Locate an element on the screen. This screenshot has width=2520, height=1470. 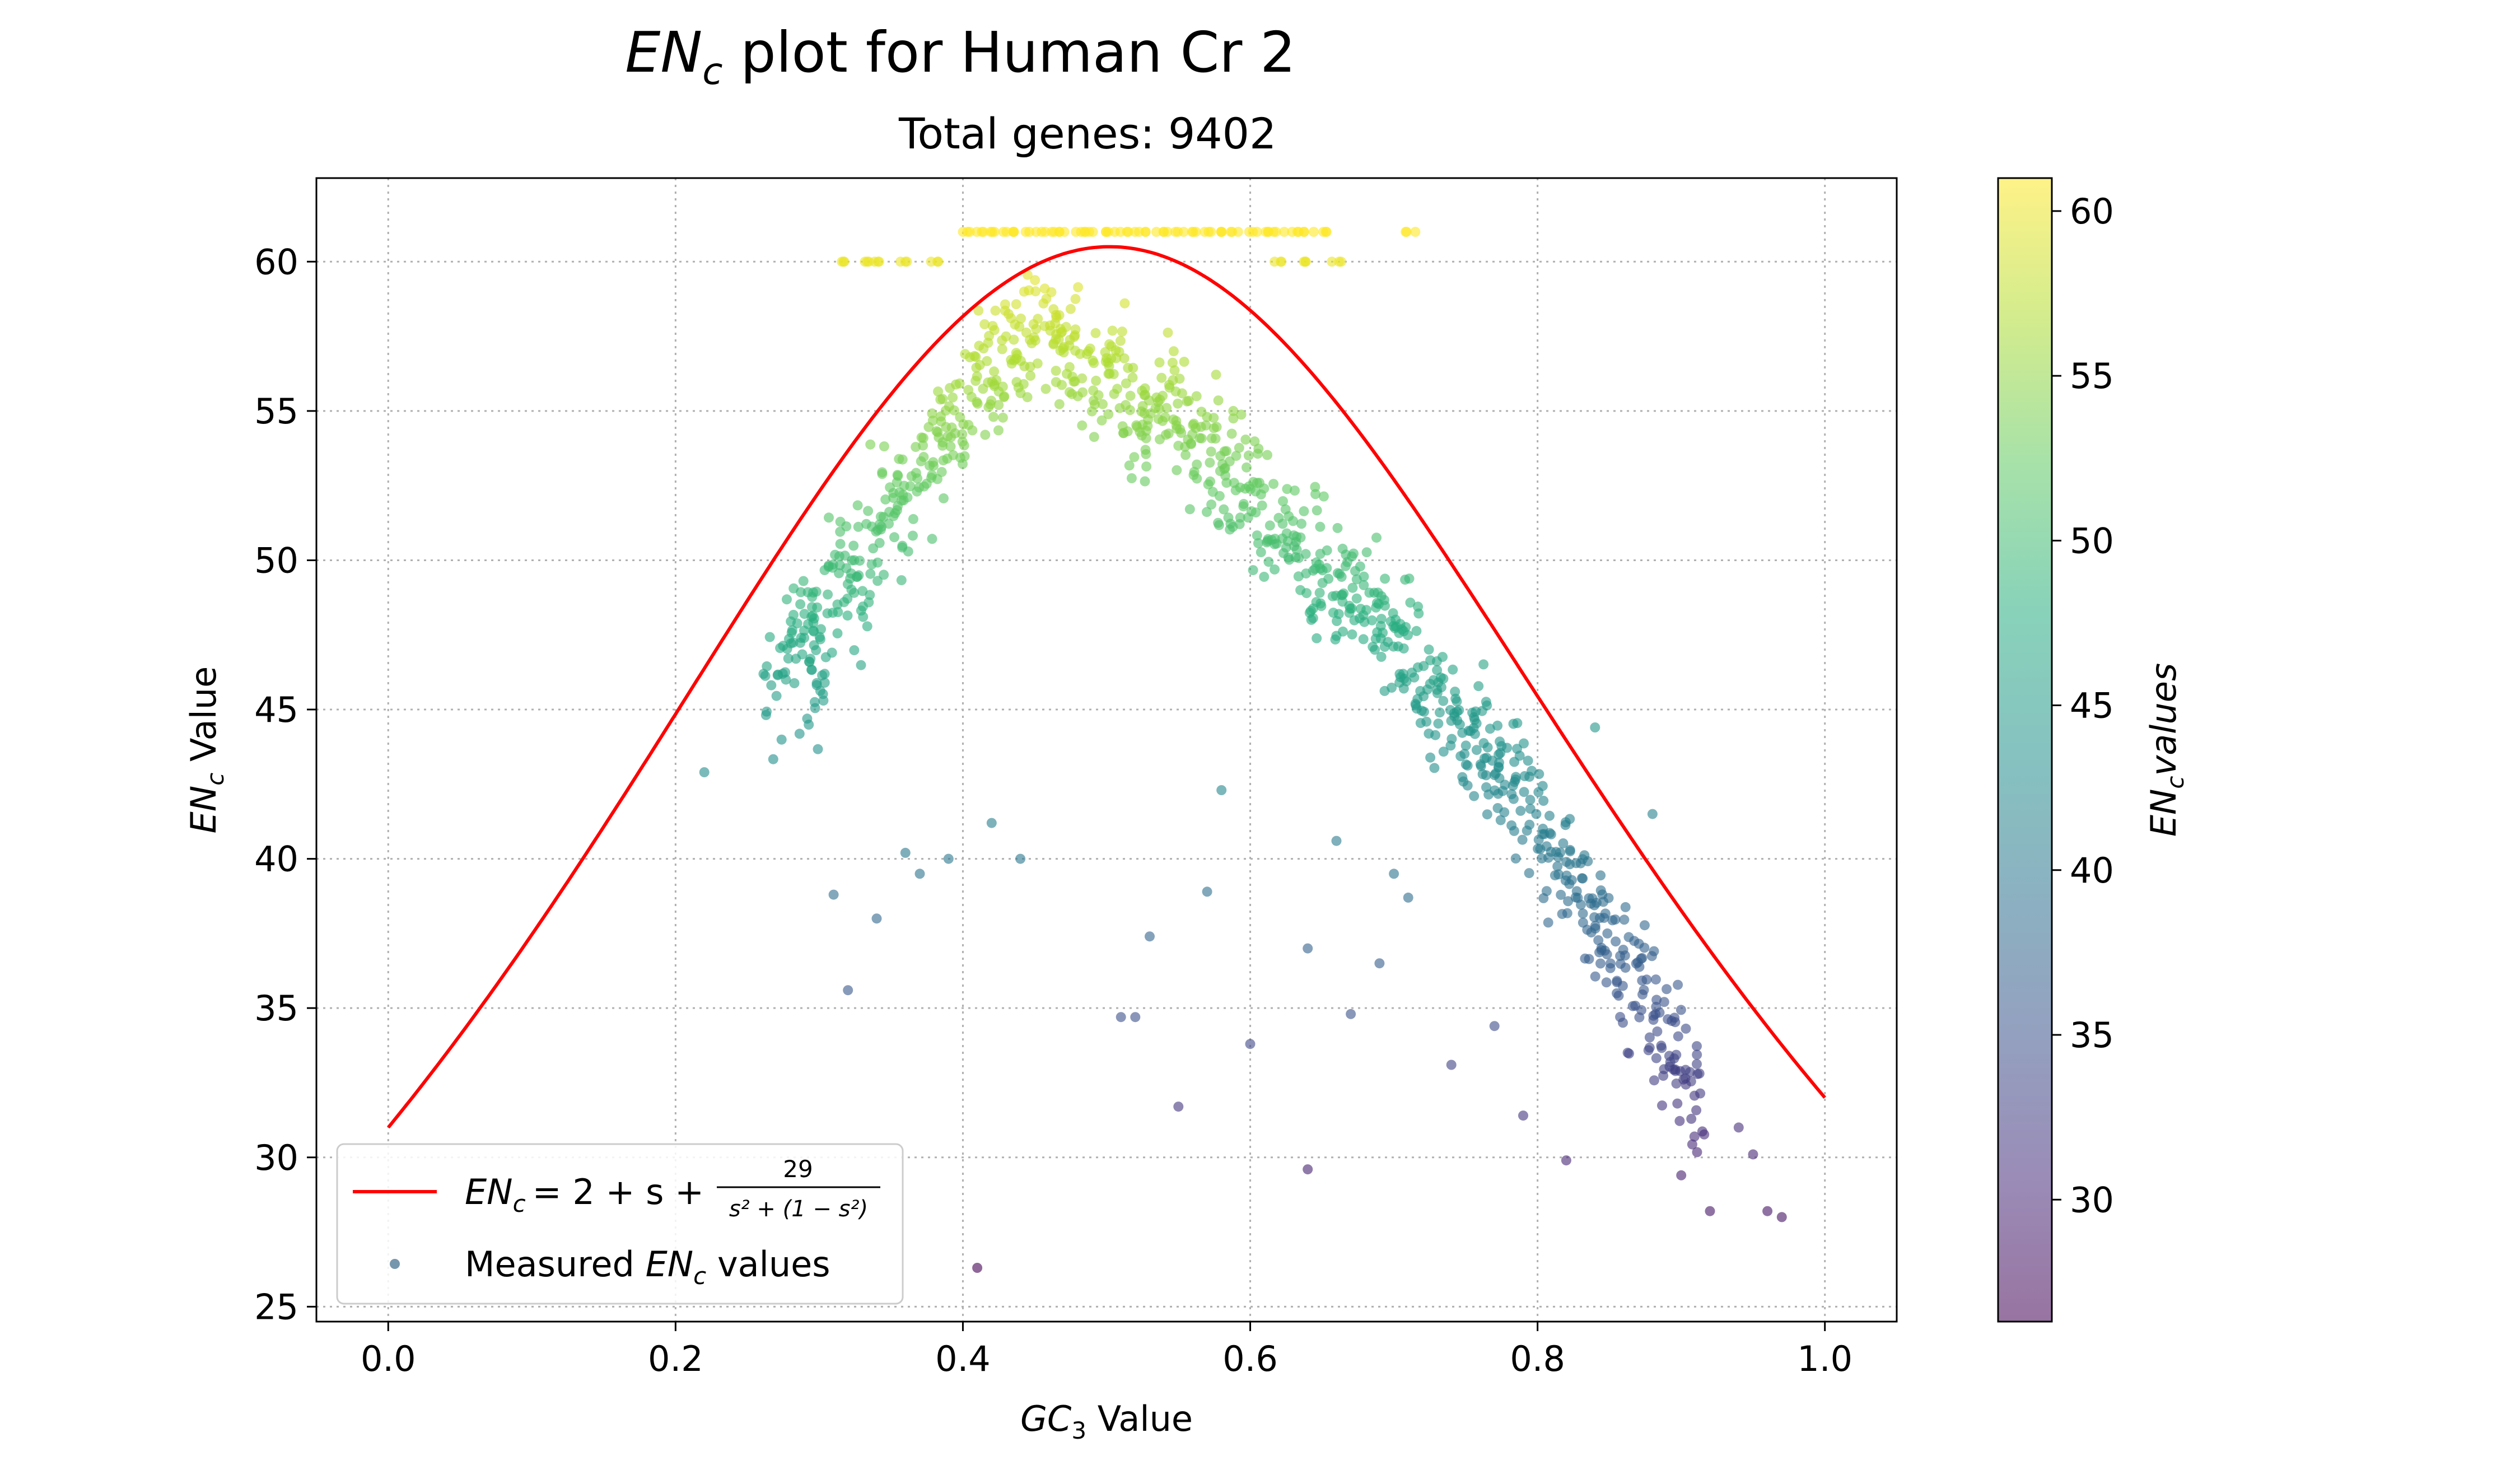
x-axis-label: GC3 Value is located at coordinates (1107, 1421).